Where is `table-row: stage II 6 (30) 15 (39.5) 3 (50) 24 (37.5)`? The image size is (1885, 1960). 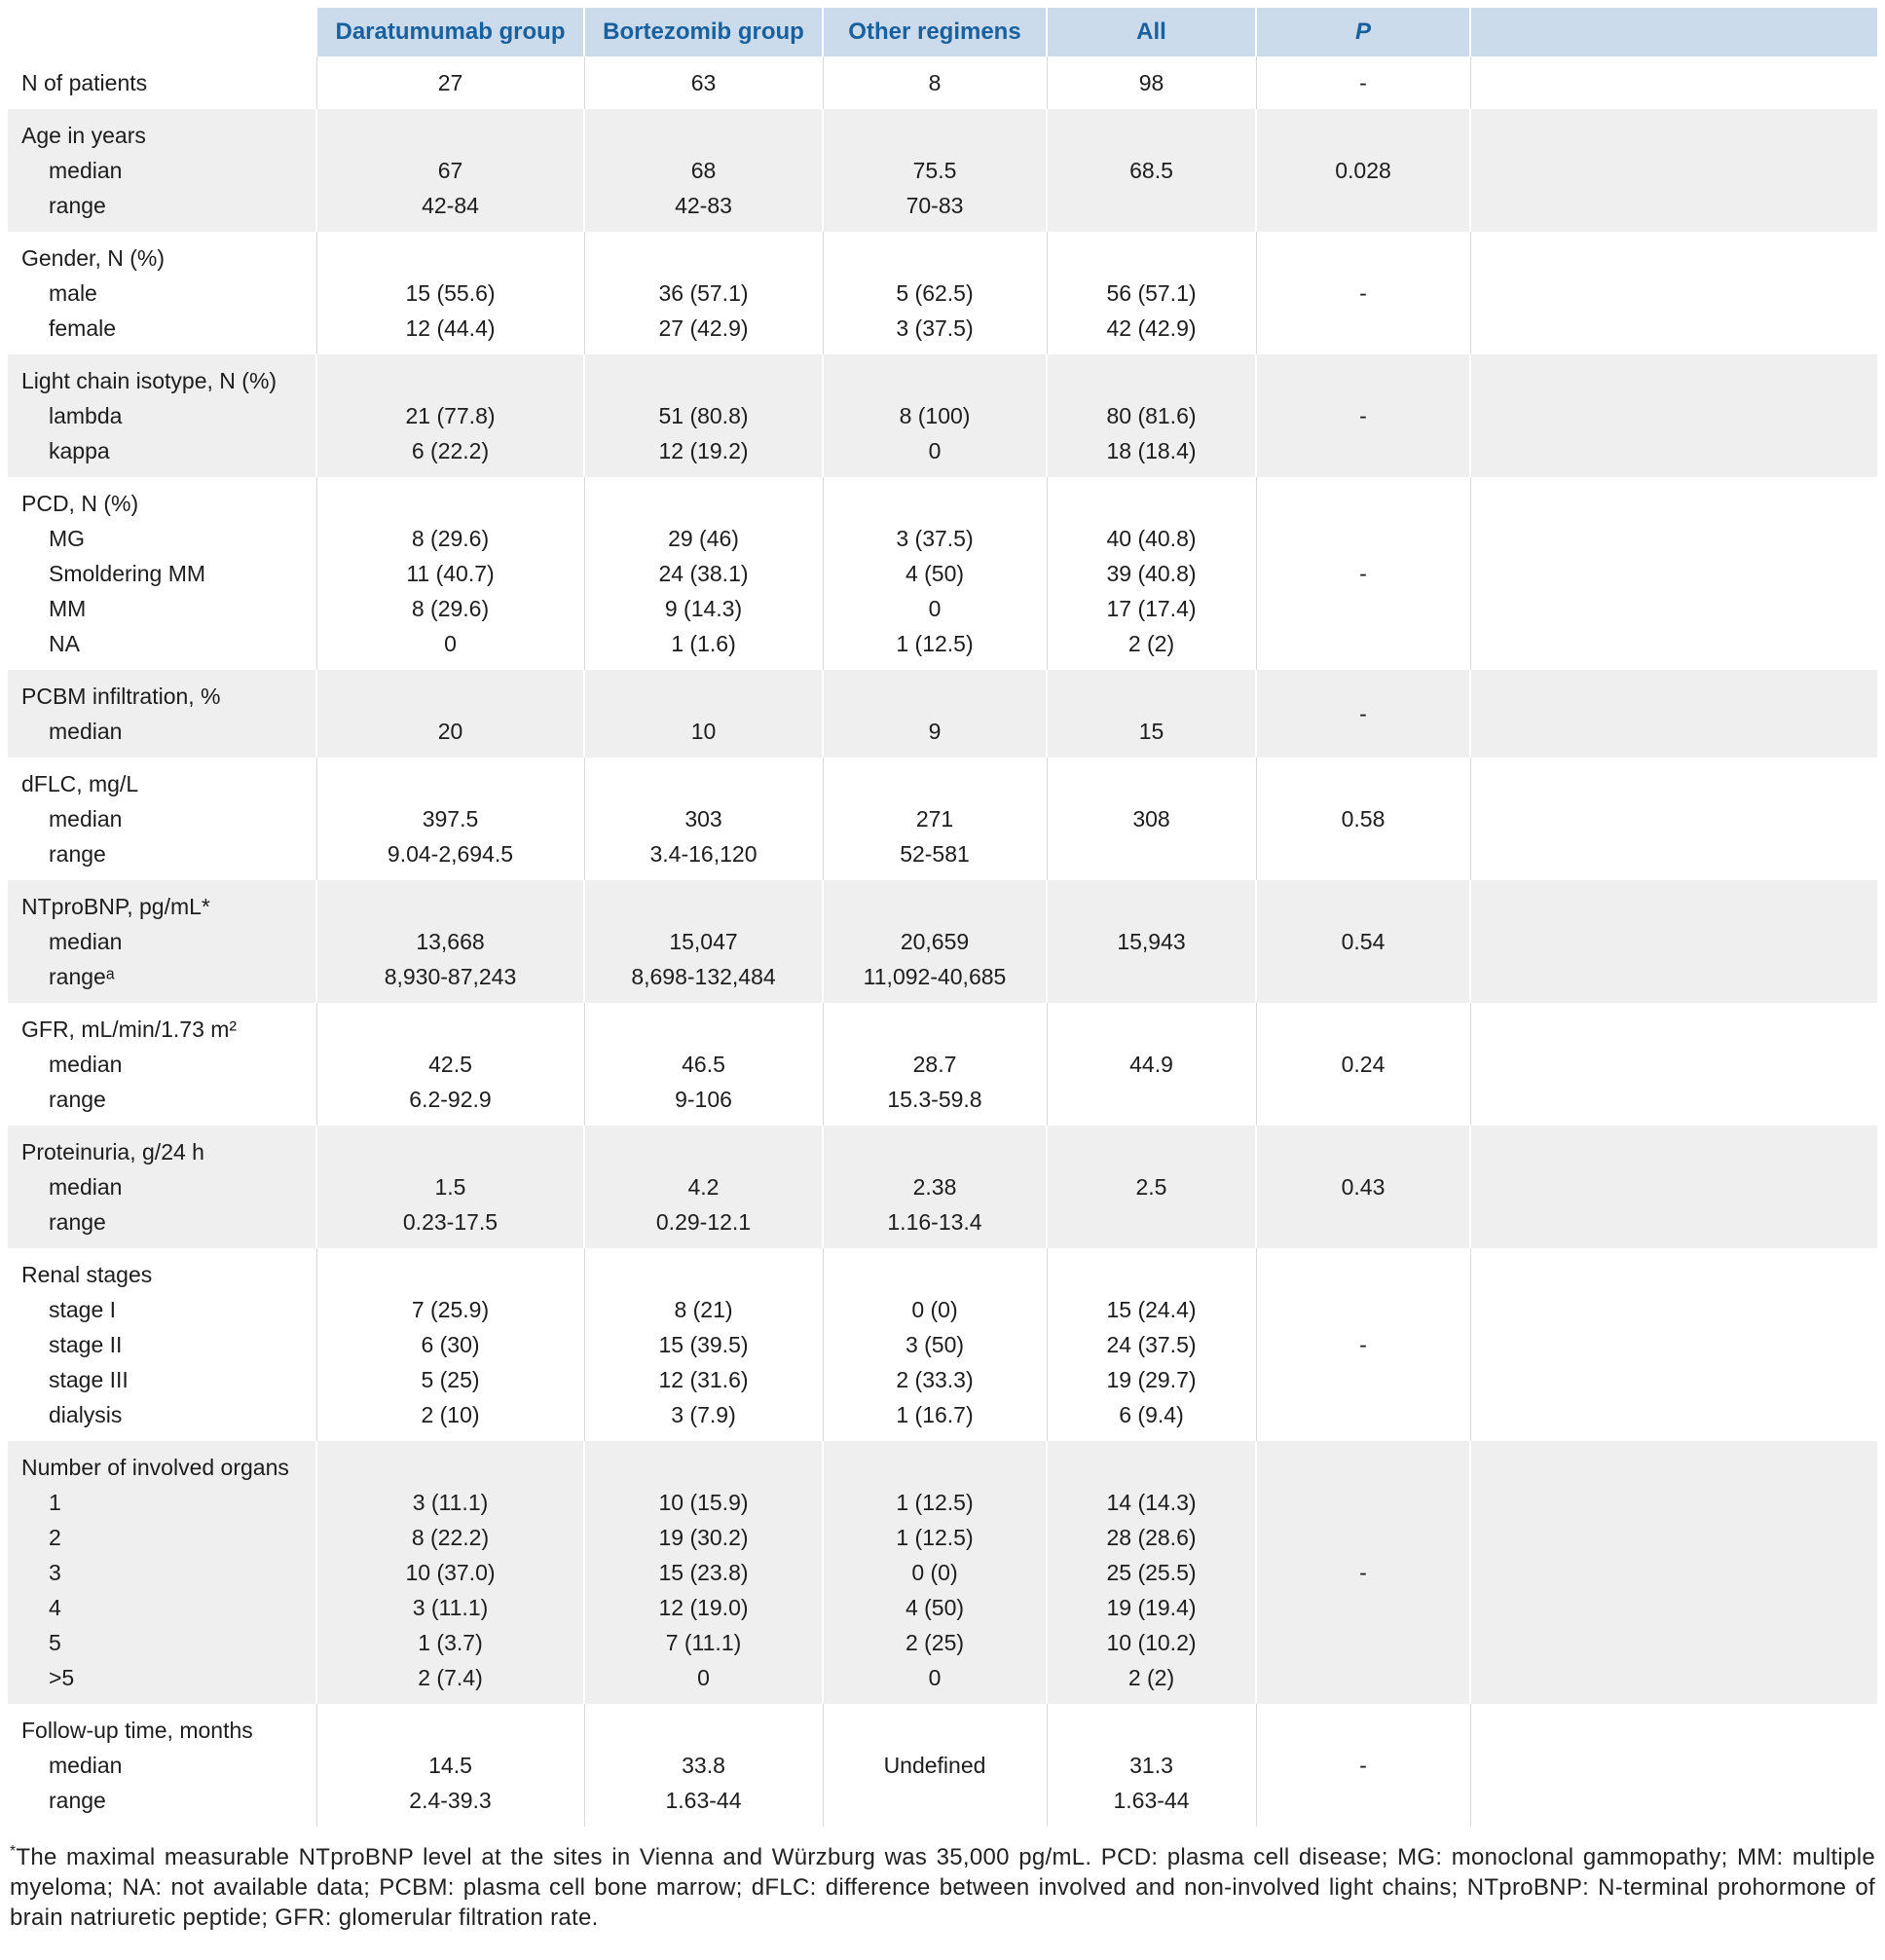 table-row: stage II 6 (30) 15 (39.5) 3 (50) 24 (37.5) is located at coordinates (942, 1344).